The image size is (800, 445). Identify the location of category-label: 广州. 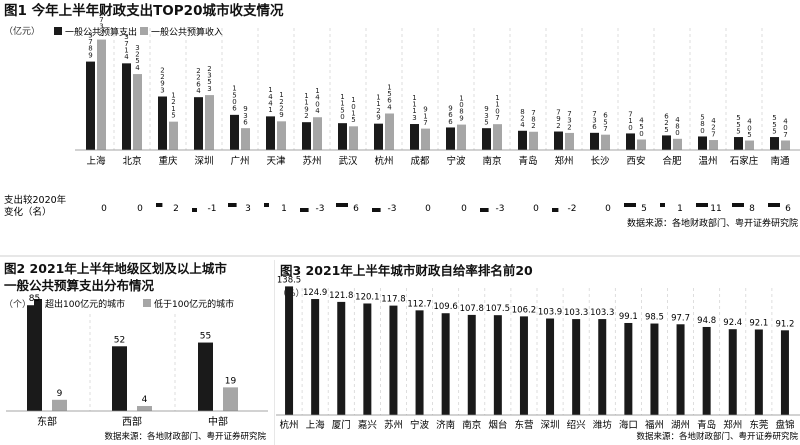
(239, 161).